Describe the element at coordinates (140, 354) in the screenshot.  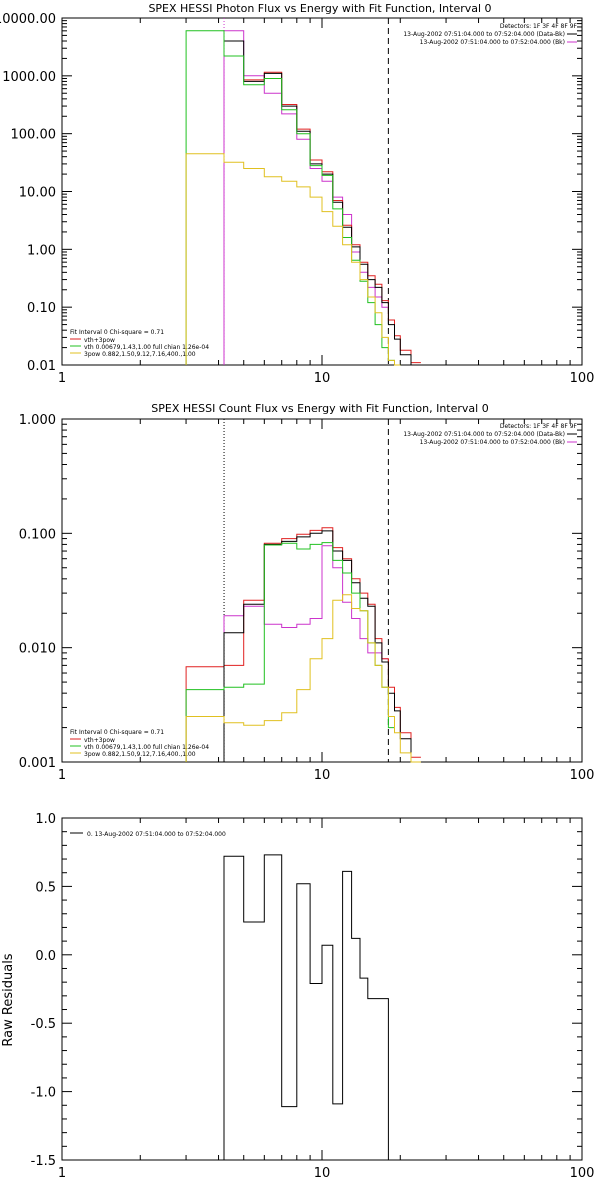
I see `photon-flux-legend-label-3: 3pow 0.882,1.50,9.12,7.16,400.,1.00` at that location.